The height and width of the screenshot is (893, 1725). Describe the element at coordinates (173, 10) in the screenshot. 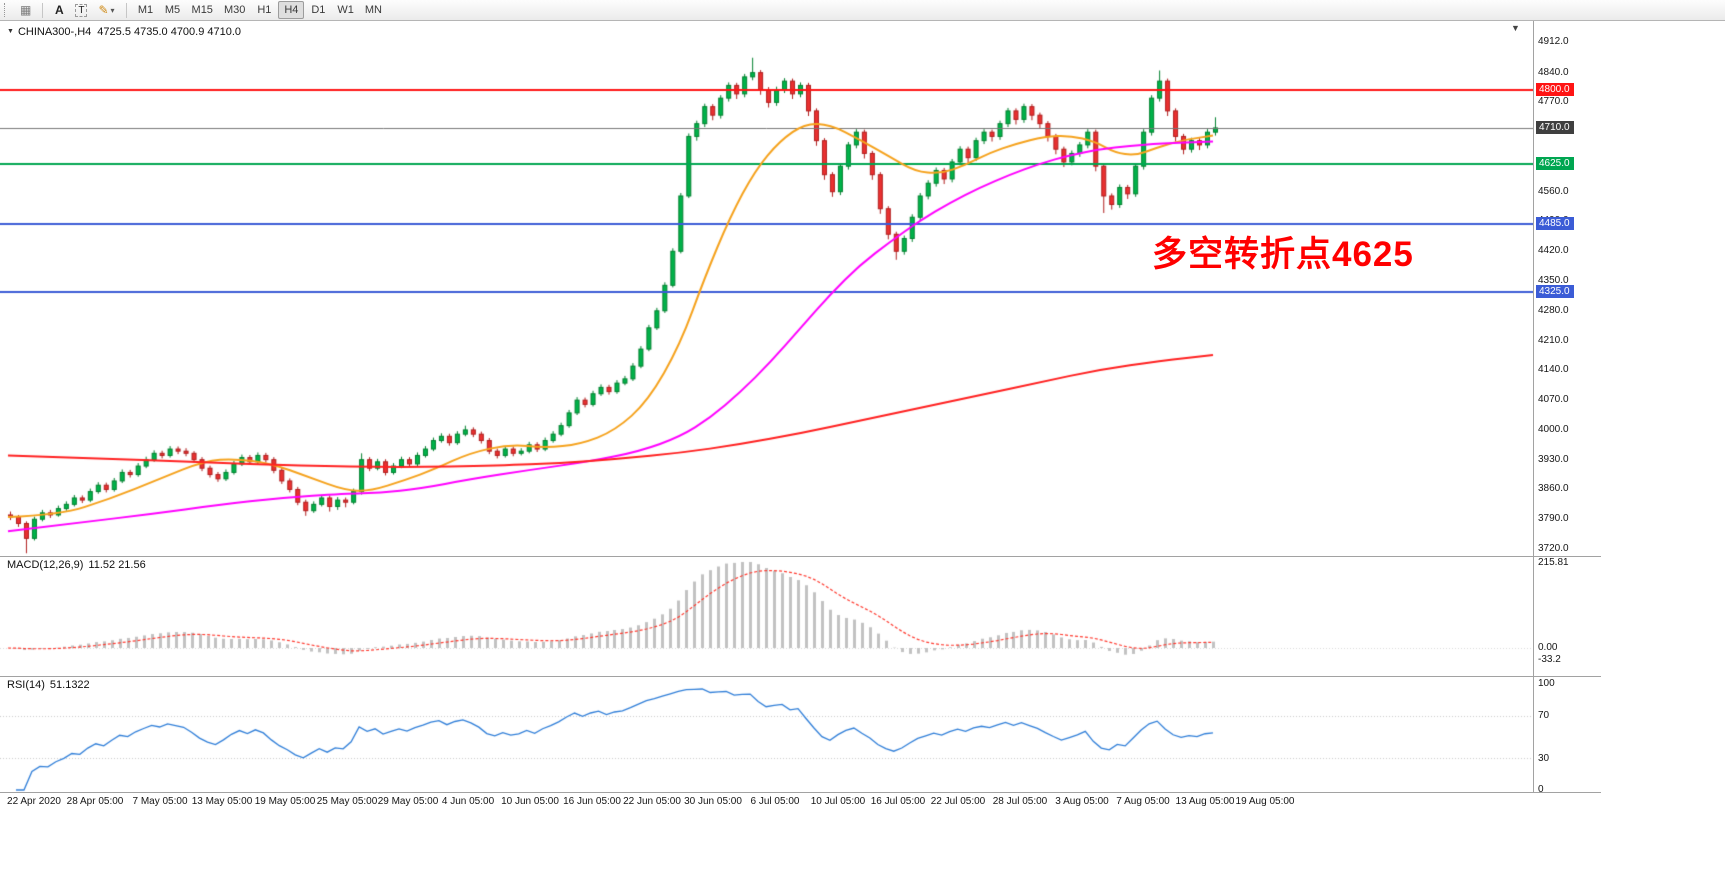

I see `timeframe-button-m5: M5` at that location.